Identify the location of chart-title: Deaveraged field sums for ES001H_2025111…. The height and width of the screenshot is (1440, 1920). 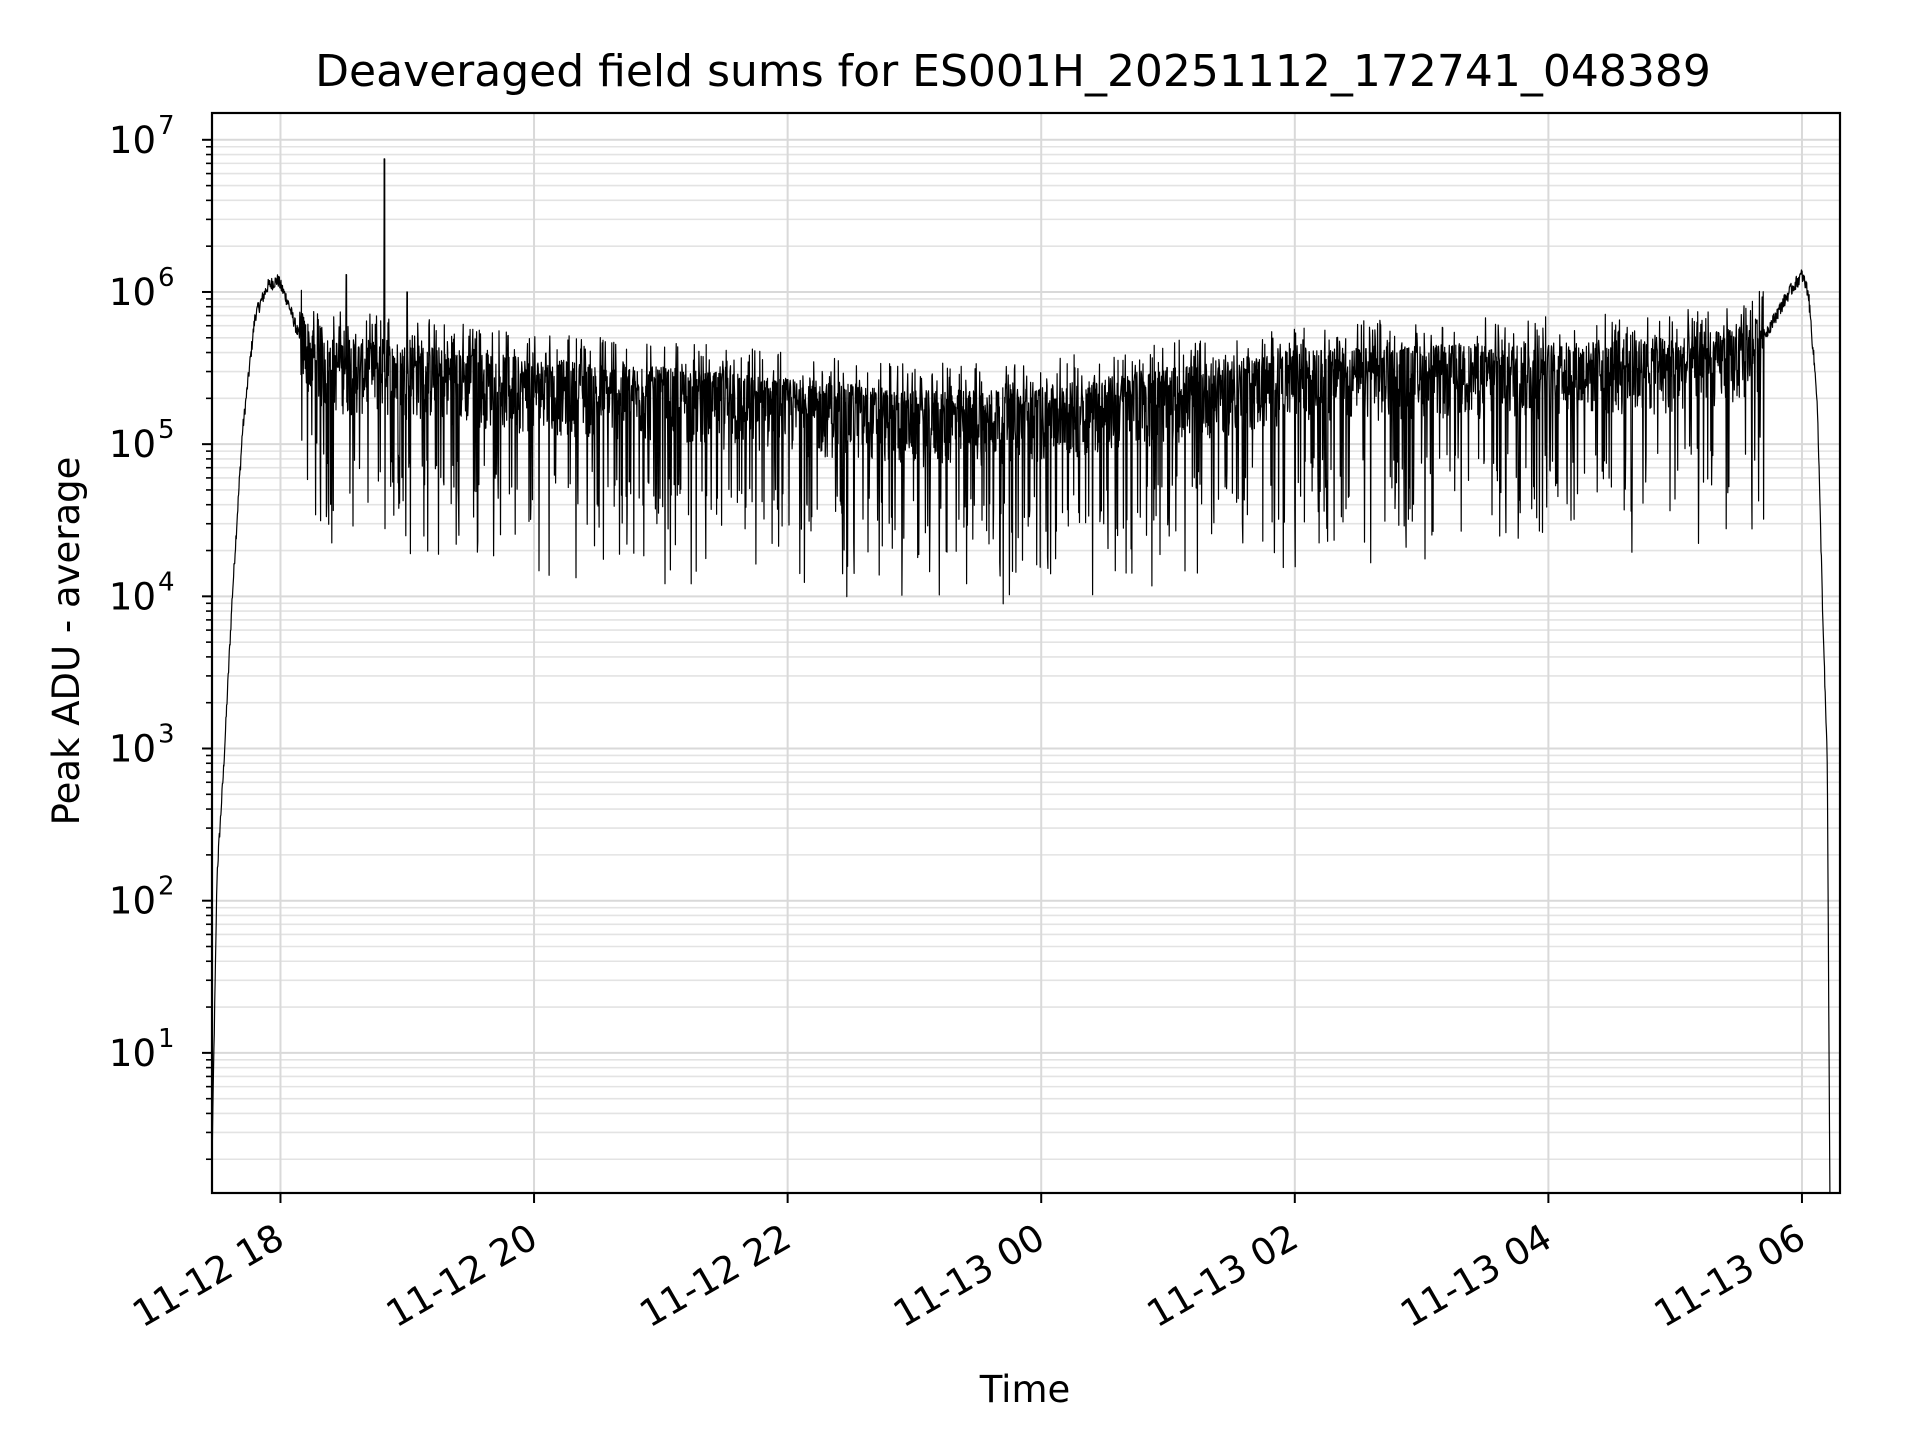
(1013, 71).